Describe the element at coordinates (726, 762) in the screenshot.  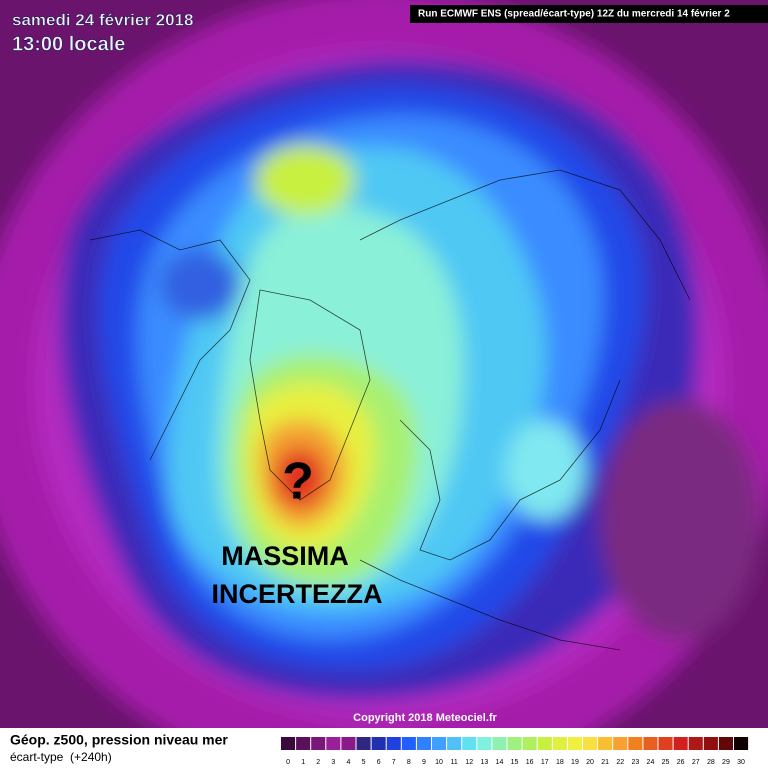
I see `colorbar-label: 29` at that location.